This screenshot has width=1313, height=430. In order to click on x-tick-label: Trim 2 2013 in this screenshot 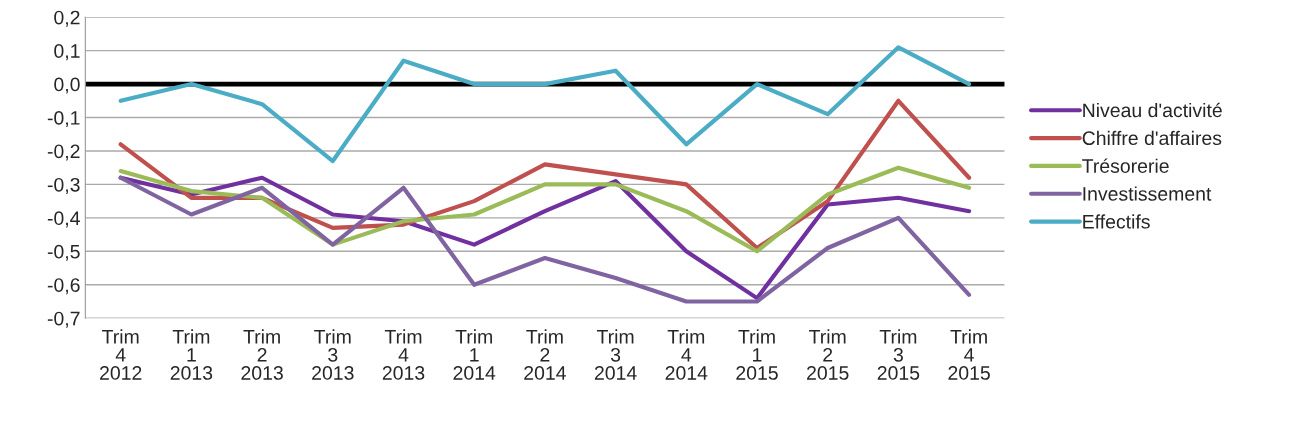, I will do `click(262, 354)`.